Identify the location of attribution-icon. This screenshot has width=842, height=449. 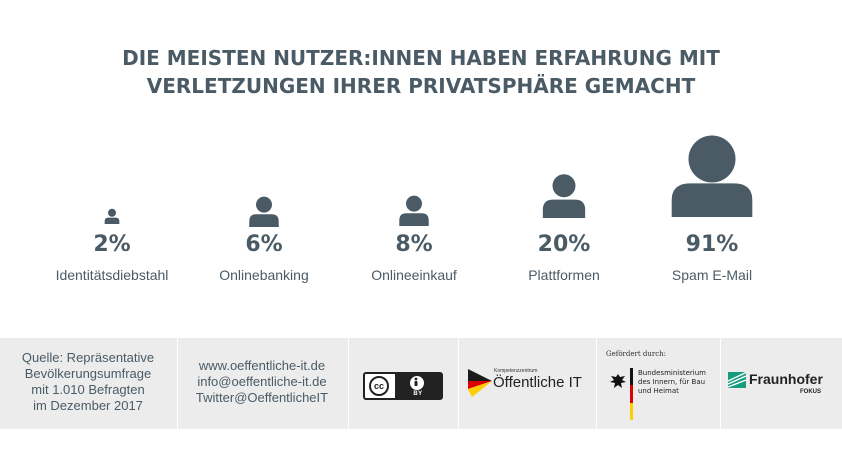
(417, 383).